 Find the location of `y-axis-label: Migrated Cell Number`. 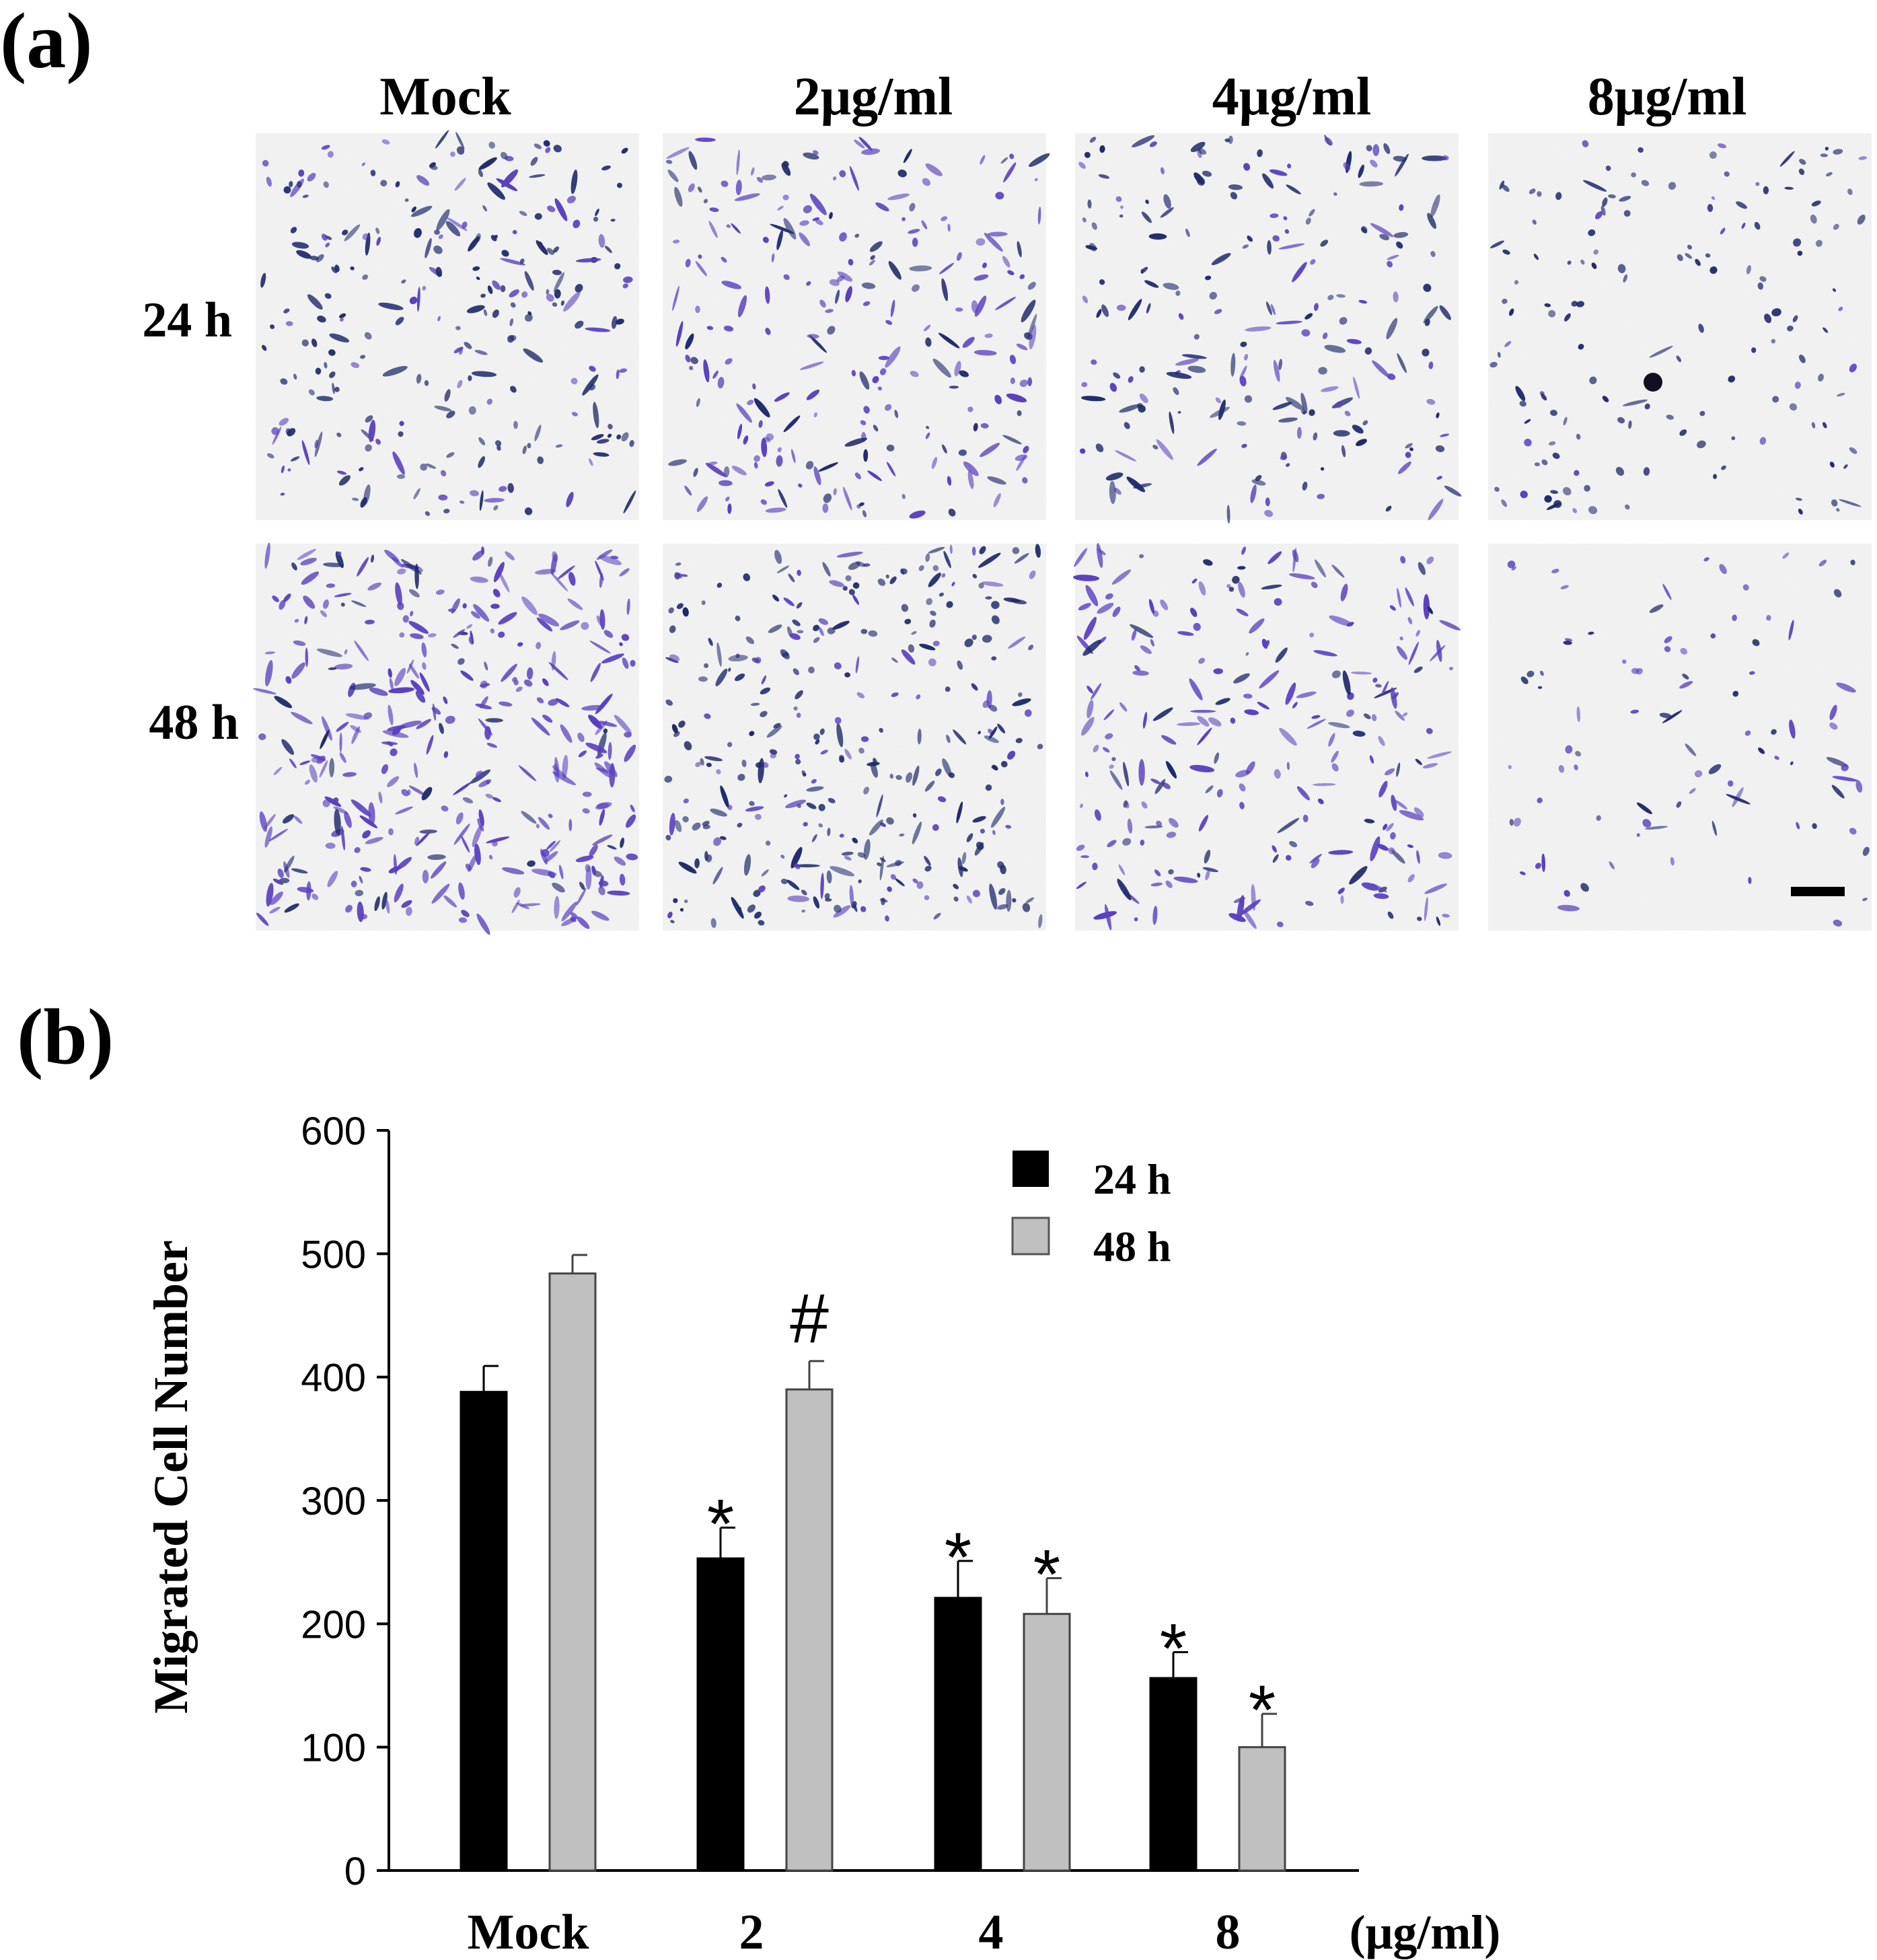

y-axis-label: Migrated Cell Number is located at coordinates (171, 1477).